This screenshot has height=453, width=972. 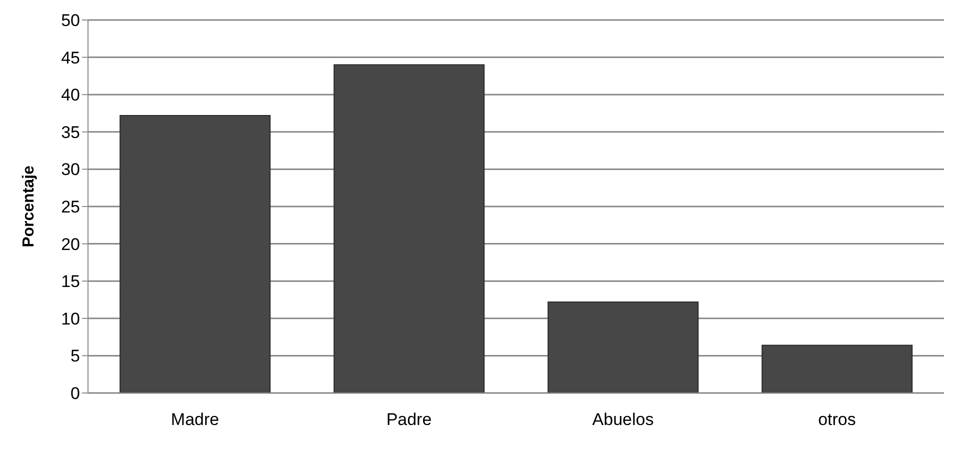 I want to click on y-tick-label: 20, so click(x=70, y=244).